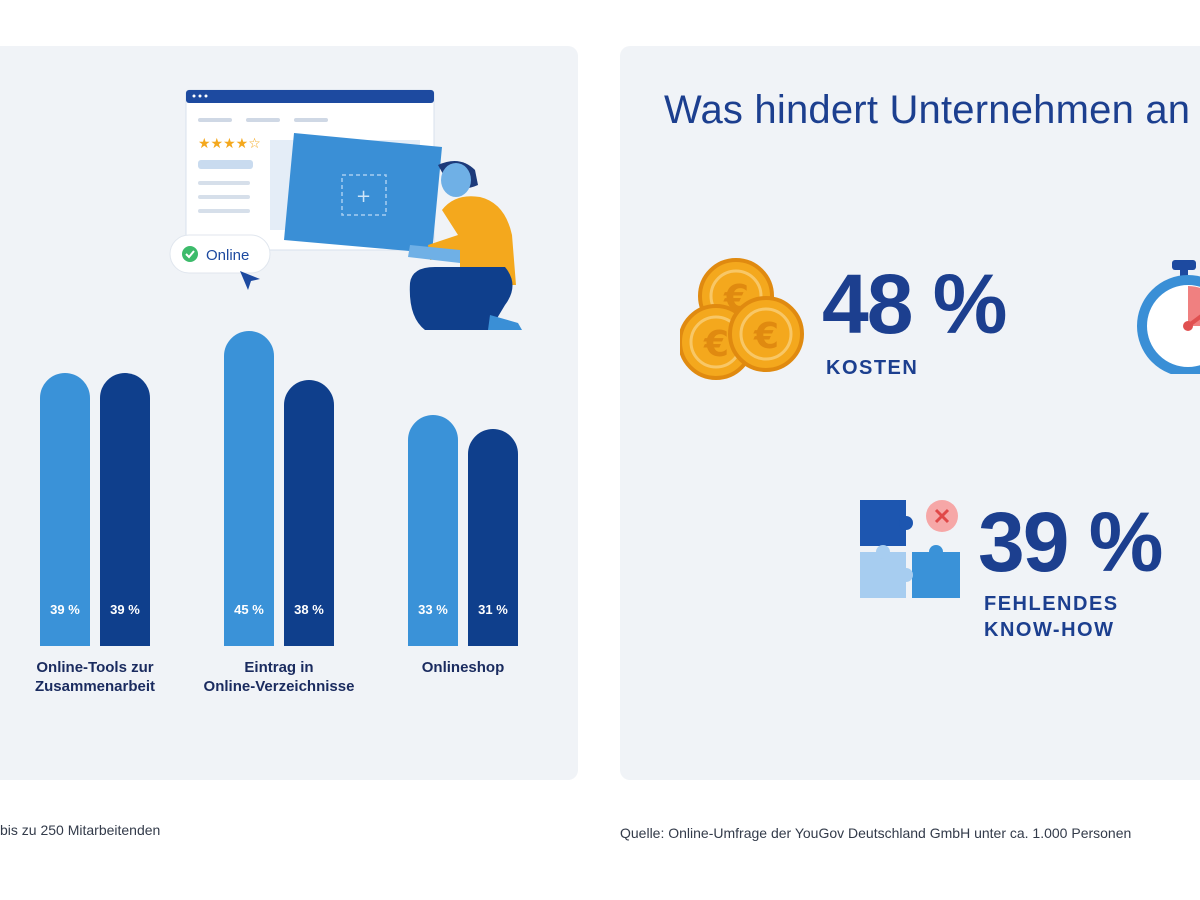  I want to click on puzzle-icon, so click(910, 549).